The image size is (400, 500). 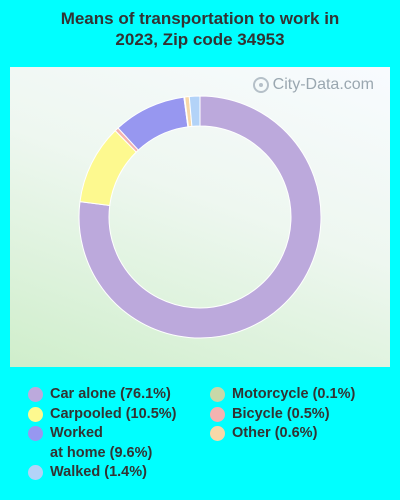 What do you see at coordinates (281, 413) in the screenshot?
I see `legend-label-bicycle: Bicycle (0.5%)` at bounding box center [281, 413].